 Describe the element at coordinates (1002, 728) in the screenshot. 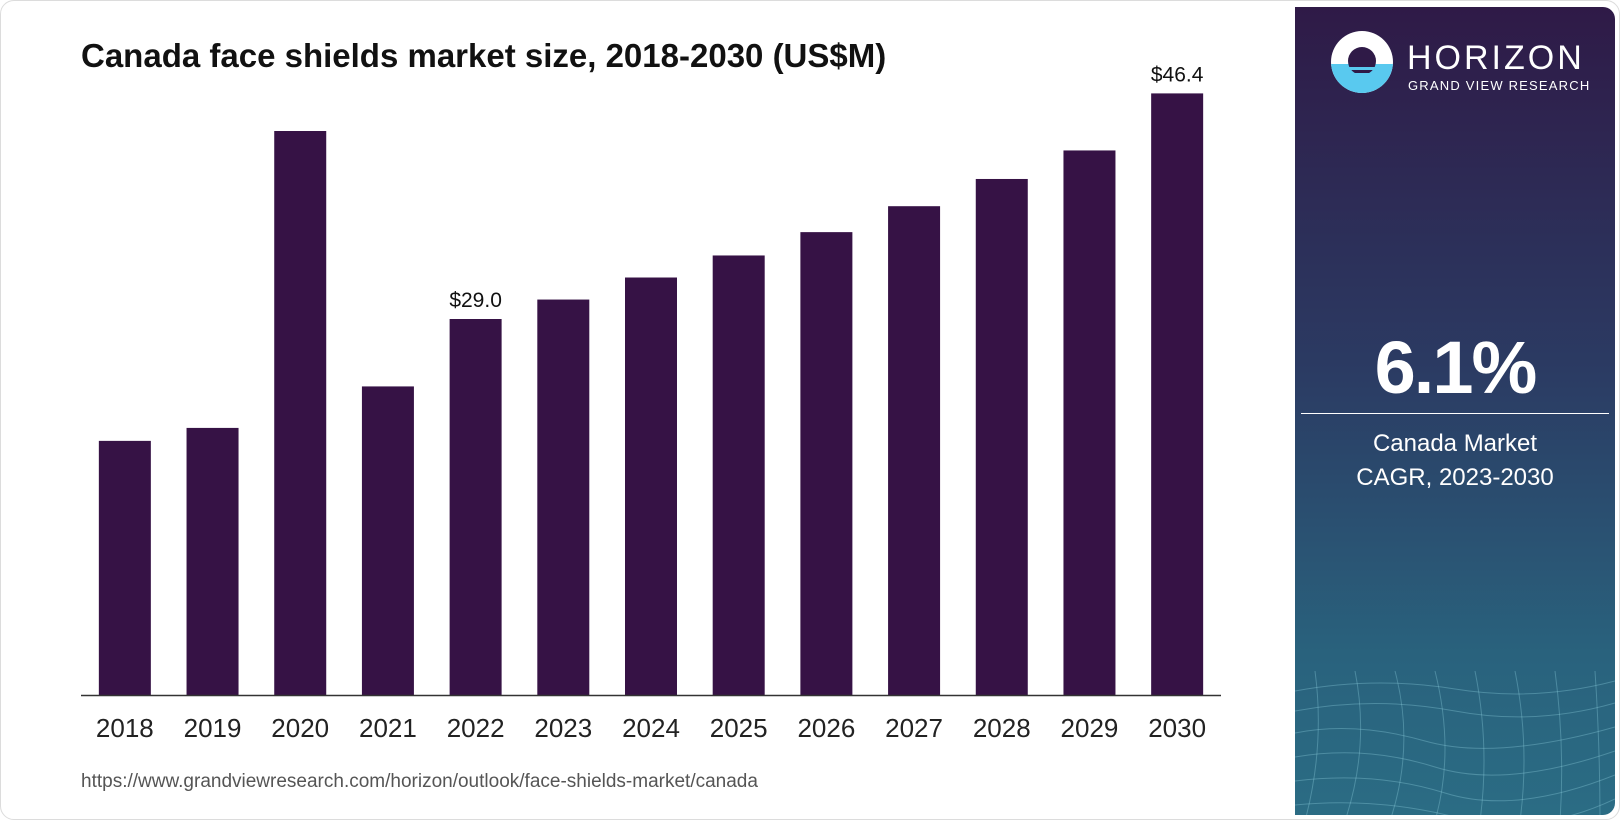

I see `x-tick-label-2028: 2028` at that location.